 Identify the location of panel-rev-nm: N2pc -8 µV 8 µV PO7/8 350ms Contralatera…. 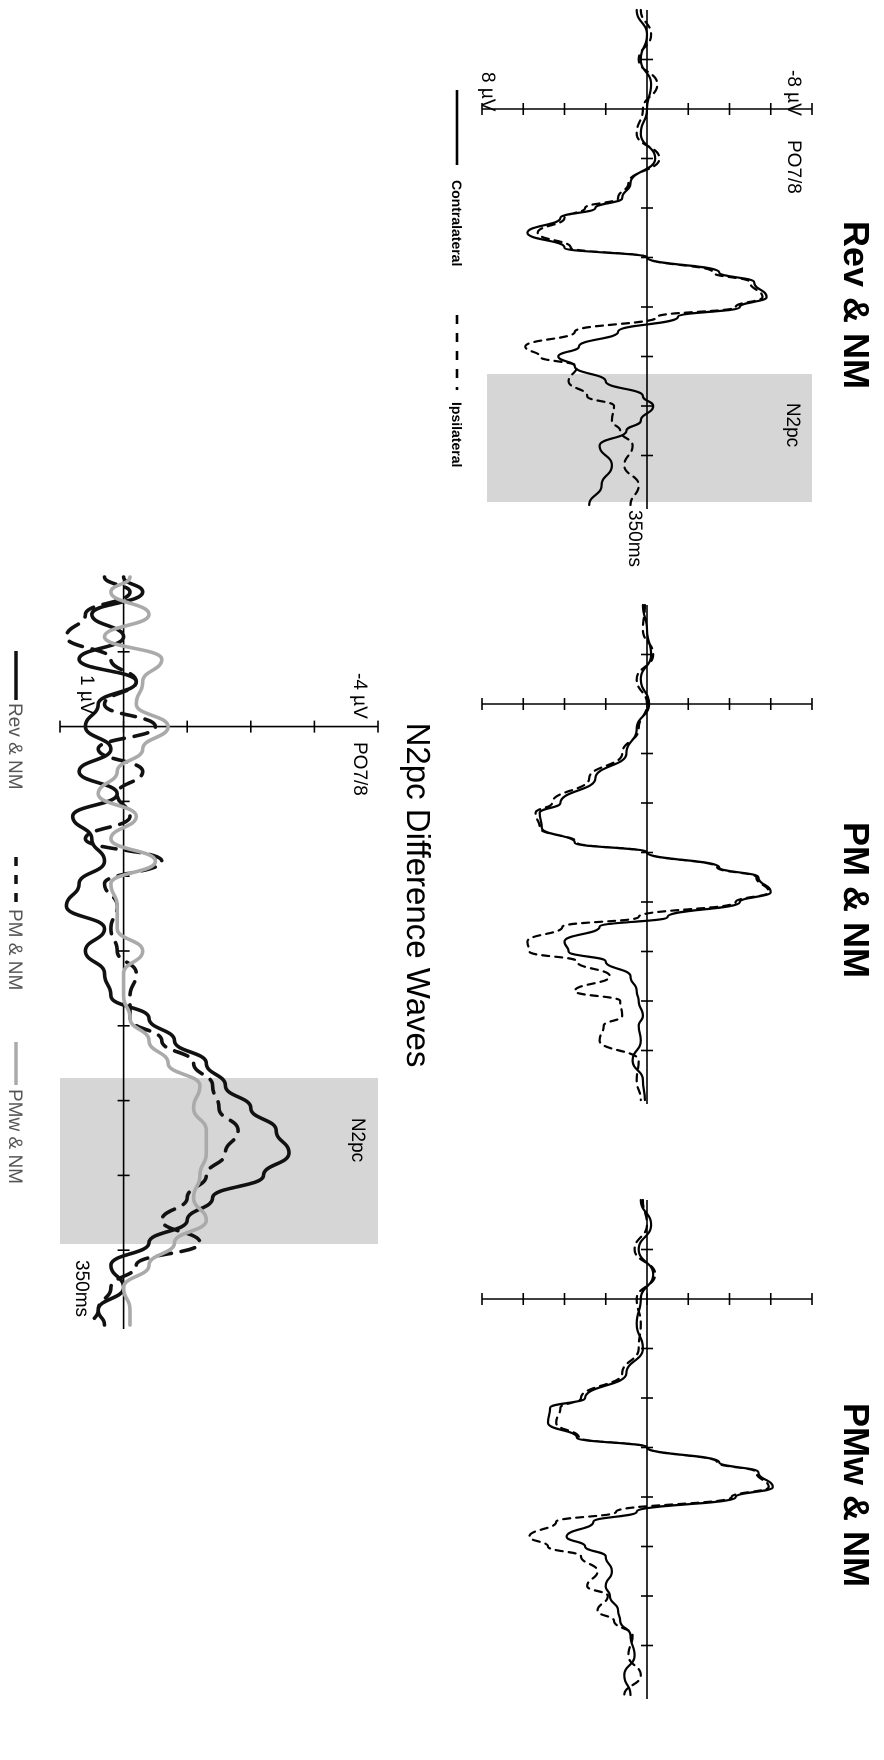
(631, 287).